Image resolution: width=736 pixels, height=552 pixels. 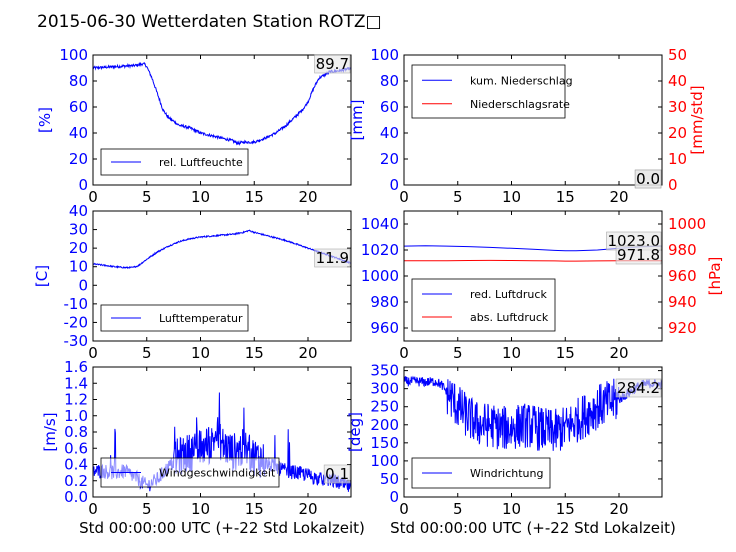 I want to click on y-right-axis-label: [hPa], so click(x=715, y=276).